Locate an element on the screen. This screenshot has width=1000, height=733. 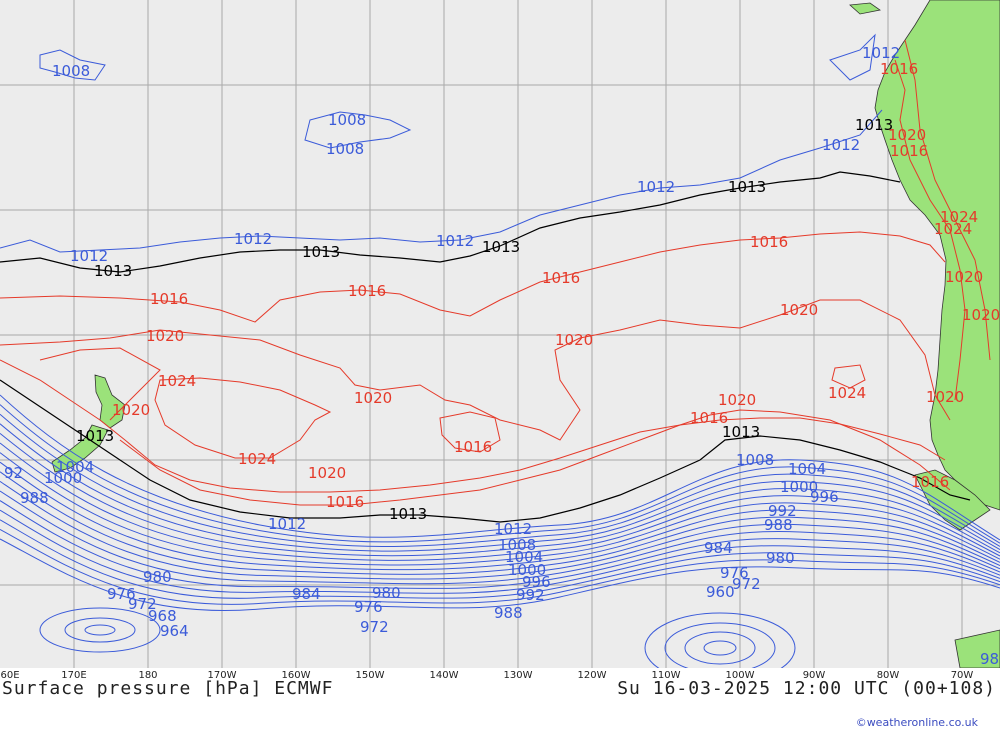
label-992: 992 is located at coordinates (782, 511).